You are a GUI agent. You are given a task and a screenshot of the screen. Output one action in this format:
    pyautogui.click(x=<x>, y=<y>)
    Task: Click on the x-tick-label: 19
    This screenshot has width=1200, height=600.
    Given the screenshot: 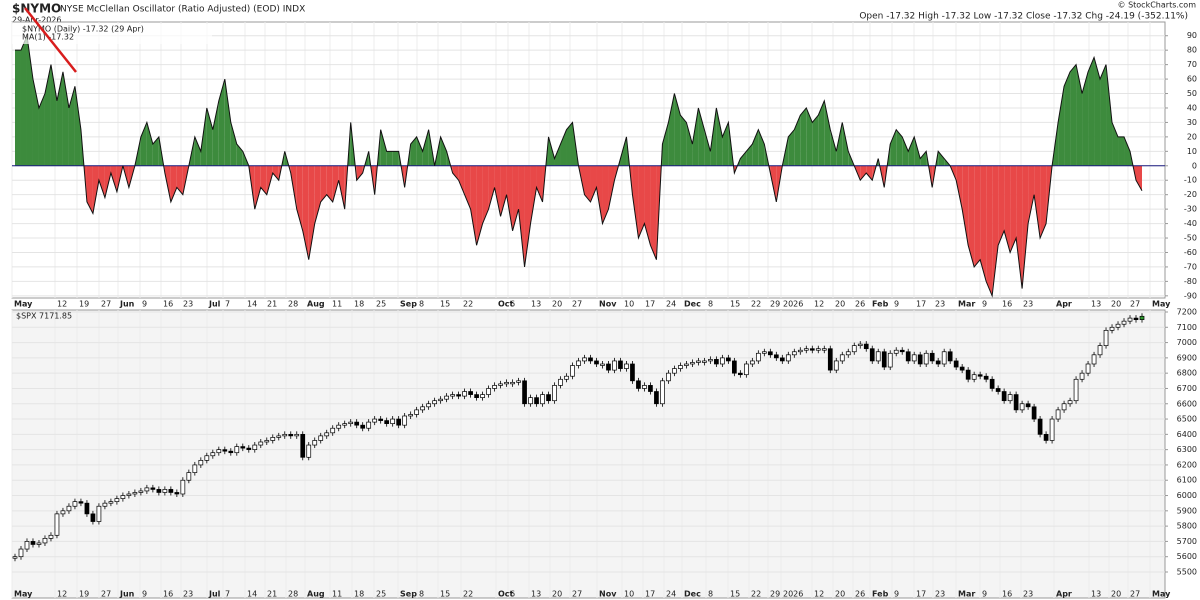 What is the action you would take?
    pyautogui.click(x=84, y=304)
    